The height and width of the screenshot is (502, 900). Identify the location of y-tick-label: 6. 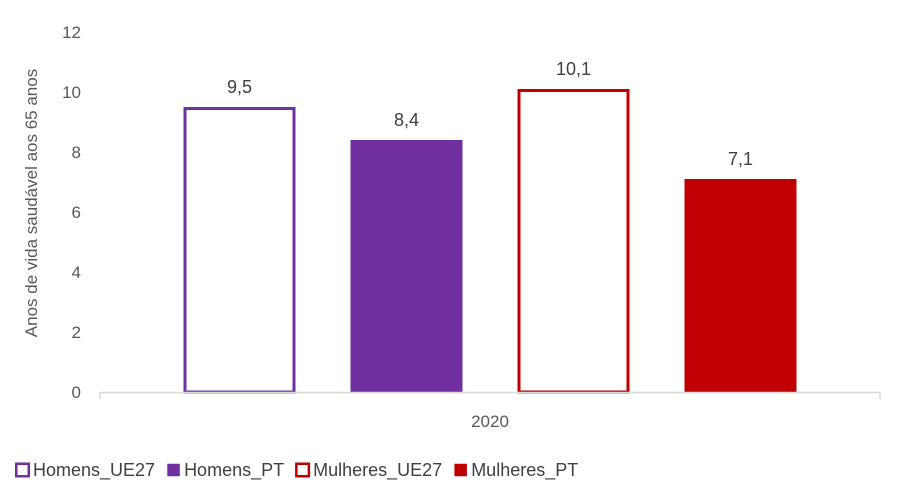
(76, 212).